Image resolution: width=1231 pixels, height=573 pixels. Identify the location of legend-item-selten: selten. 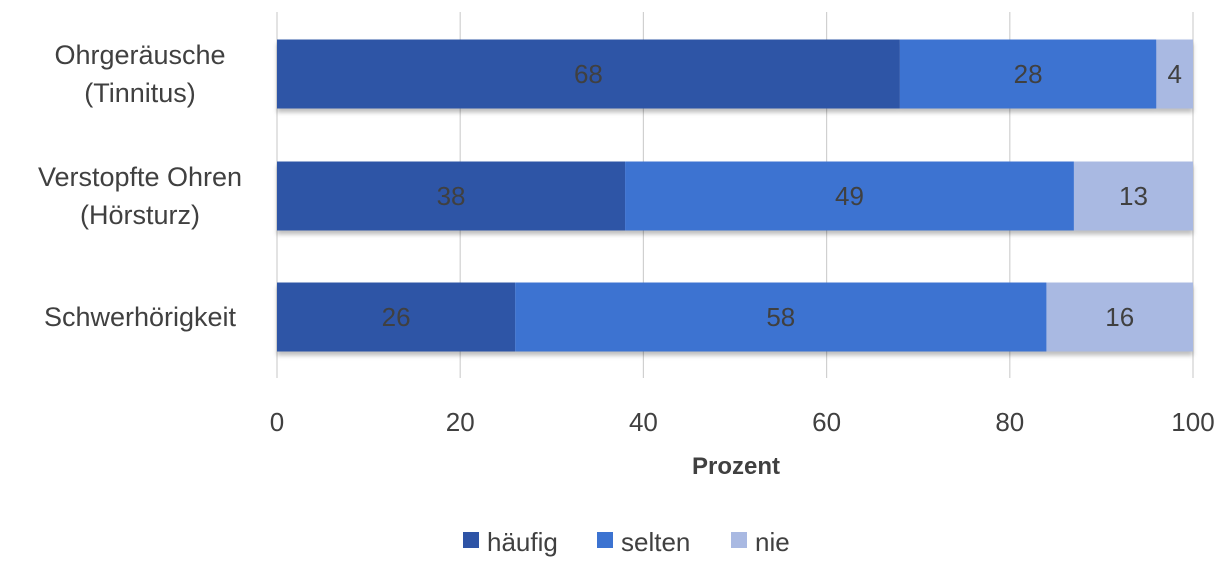
(643, 542).